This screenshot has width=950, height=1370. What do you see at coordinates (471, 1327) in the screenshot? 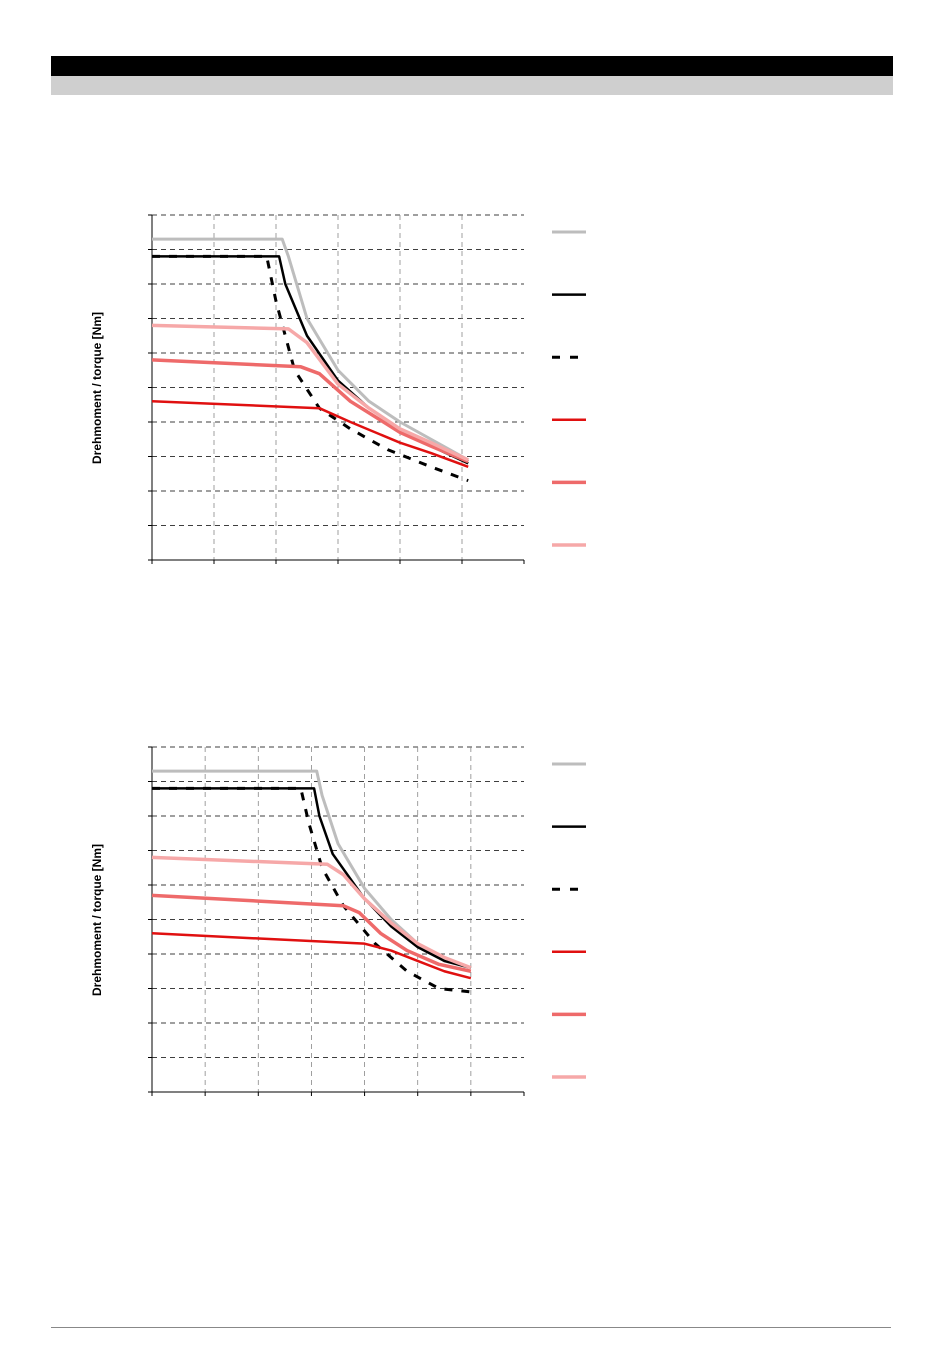
I see `footer-rule` at bounding box center [471, 1327].